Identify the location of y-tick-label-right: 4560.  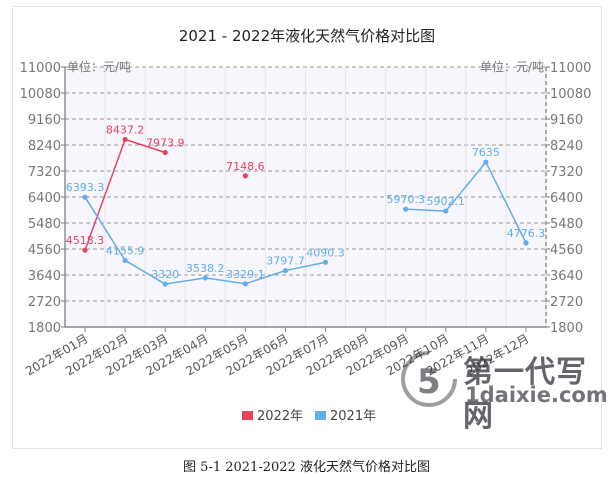
(566, 250).